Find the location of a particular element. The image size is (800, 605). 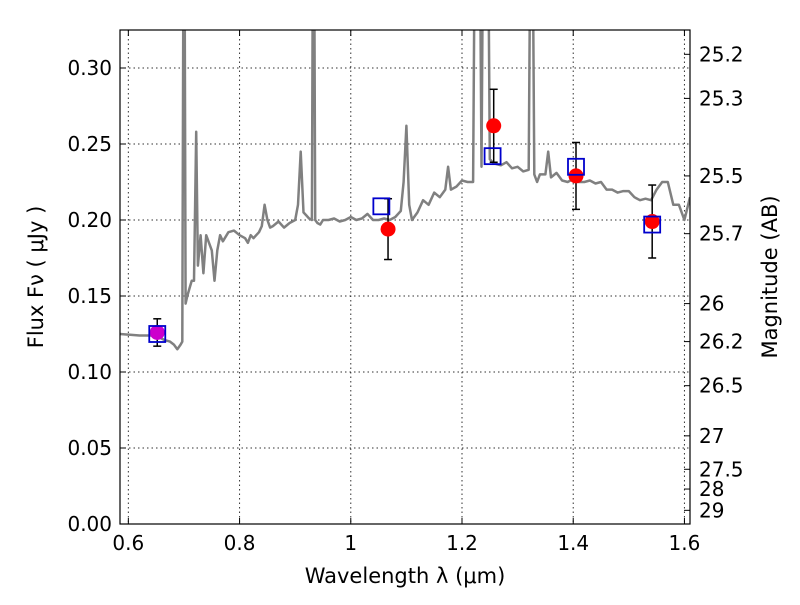

y-tick-label: 0.10 is located at coordinates (89, 372).